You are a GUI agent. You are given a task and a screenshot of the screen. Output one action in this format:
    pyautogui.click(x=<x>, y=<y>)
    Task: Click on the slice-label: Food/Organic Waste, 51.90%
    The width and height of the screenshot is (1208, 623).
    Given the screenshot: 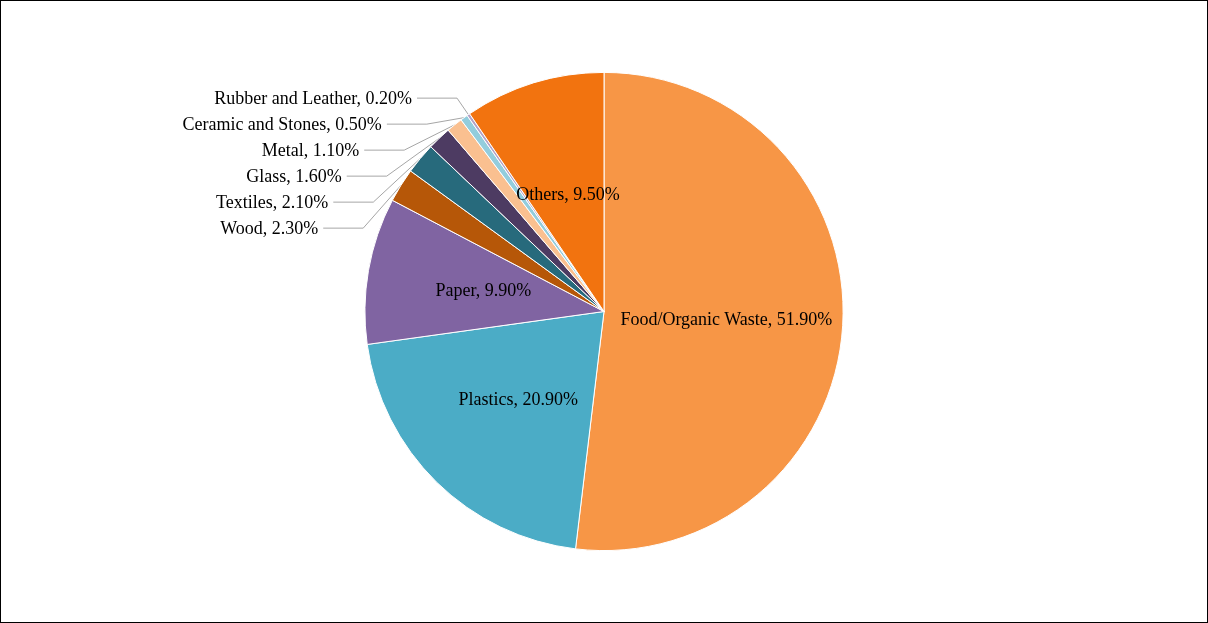 What is the action you would take?
    pyautogui.click(x=726, y=318)
    